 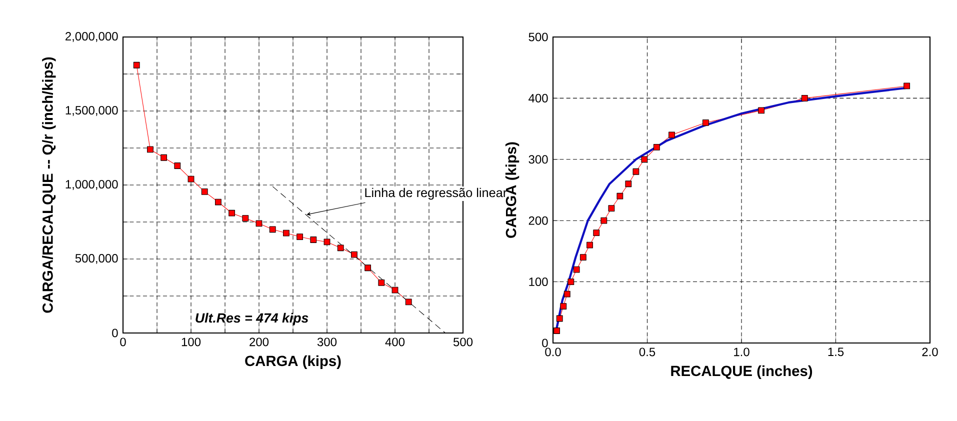 What do you see at coordinates (538, 282) in the screenshot?
I see `y-tick-label: 100` at bounding box center [538, 282].